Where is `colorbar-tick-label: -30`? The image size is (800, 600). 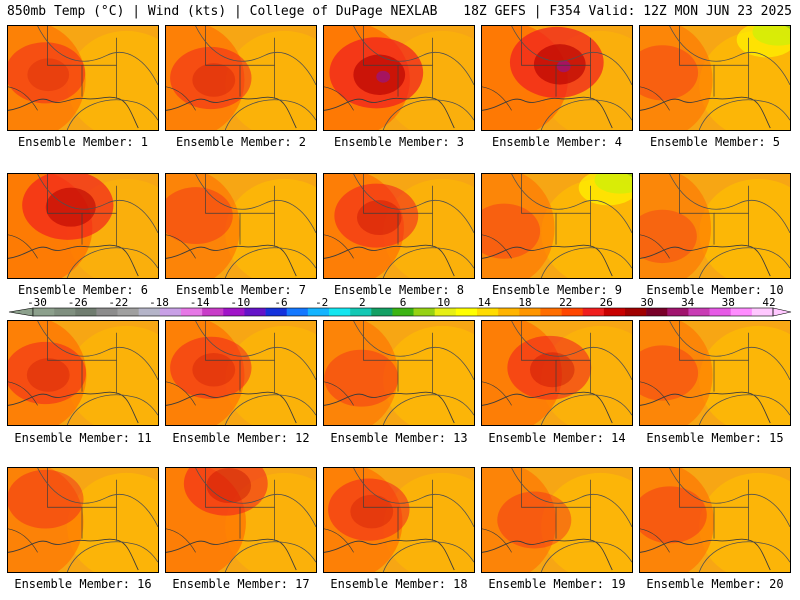
colorbar-tick-label: -30 is located at coordinates (37, 303).